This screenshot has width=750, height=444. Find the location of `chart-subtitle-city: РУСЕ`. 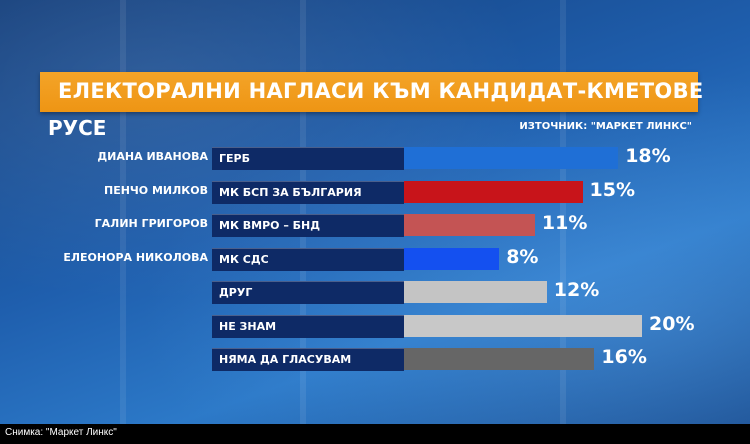

chart-subtitle-city: РУСЕ is located at coordinates (77, 128).